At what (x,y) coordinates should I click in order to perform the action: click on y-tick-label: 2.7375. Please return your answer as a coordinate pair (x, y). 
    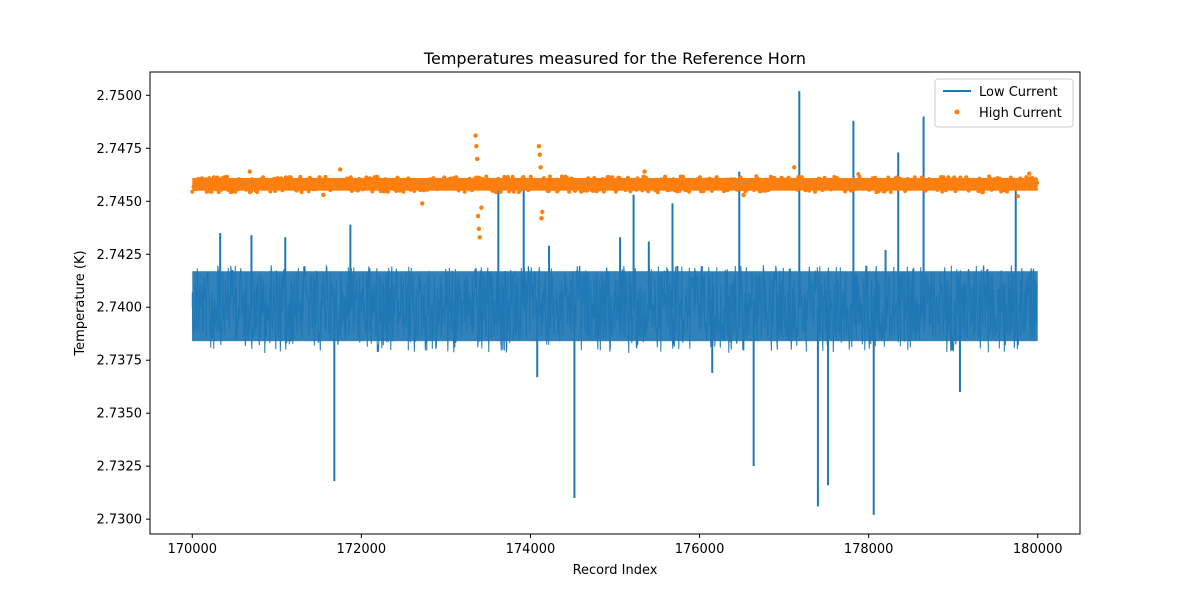
    Looking at the image, I should click on (120, 361).